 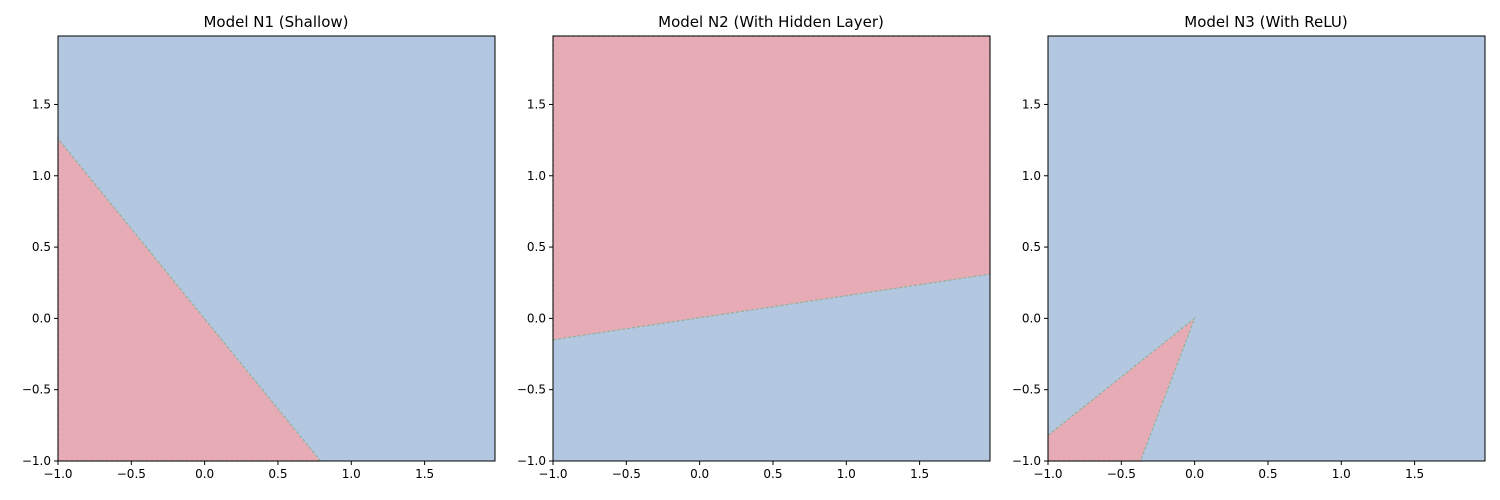 I want to click on y-tick-label-1-2: 0.0, so click(x=41, y=318).